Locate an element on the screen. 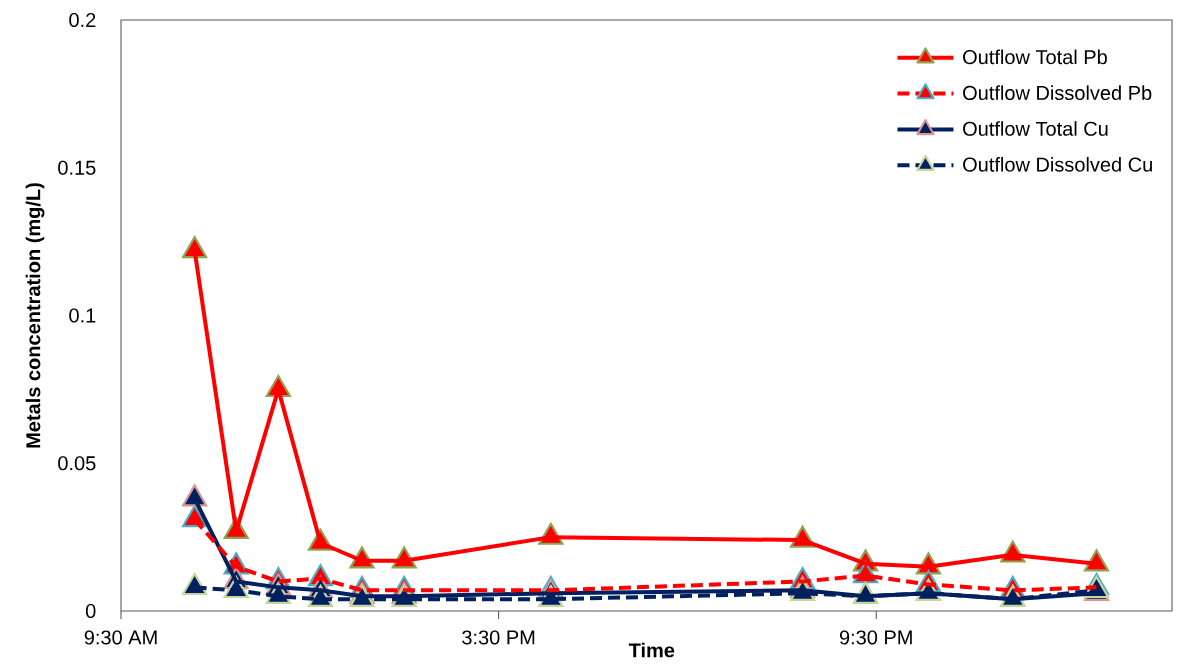 This screenshot has width=1191, height=664. y-axis-title: Metals concentration (mg/L) is located at coordinates (35, 315).